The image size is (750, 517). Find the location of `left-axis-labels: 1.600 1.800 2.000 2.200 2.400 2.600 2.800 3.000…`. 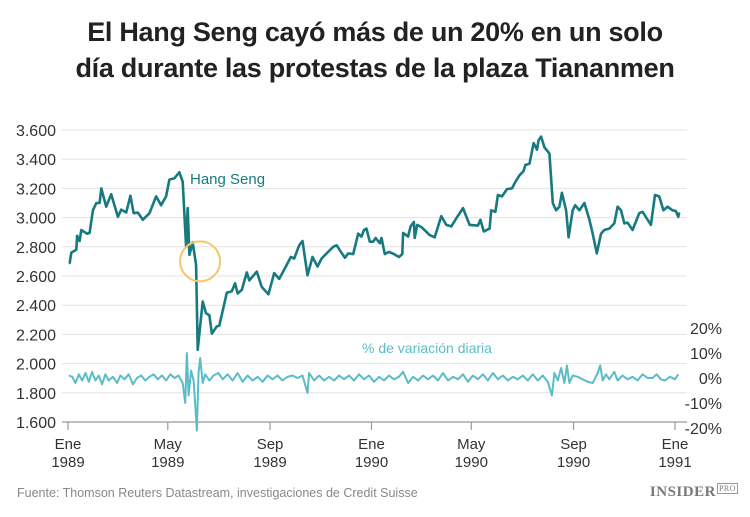

left-axis-labels: 1.600 1.800 2.000 2.200 2.400 2.600 2.800 3.000… is located at coordinates (36, 277).